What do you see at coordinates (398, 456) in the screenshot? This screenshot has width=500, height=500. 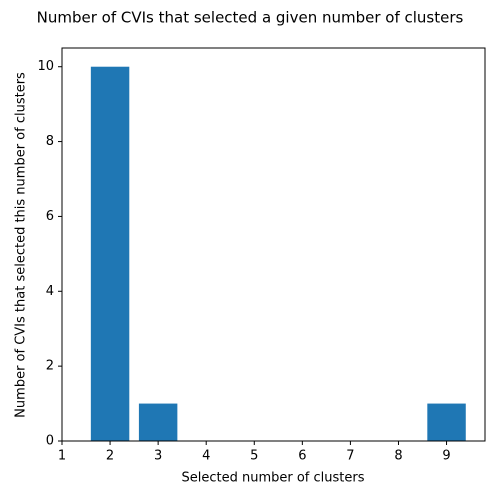 I see `x-tick-label: 8` at bounding box center [398, 456].